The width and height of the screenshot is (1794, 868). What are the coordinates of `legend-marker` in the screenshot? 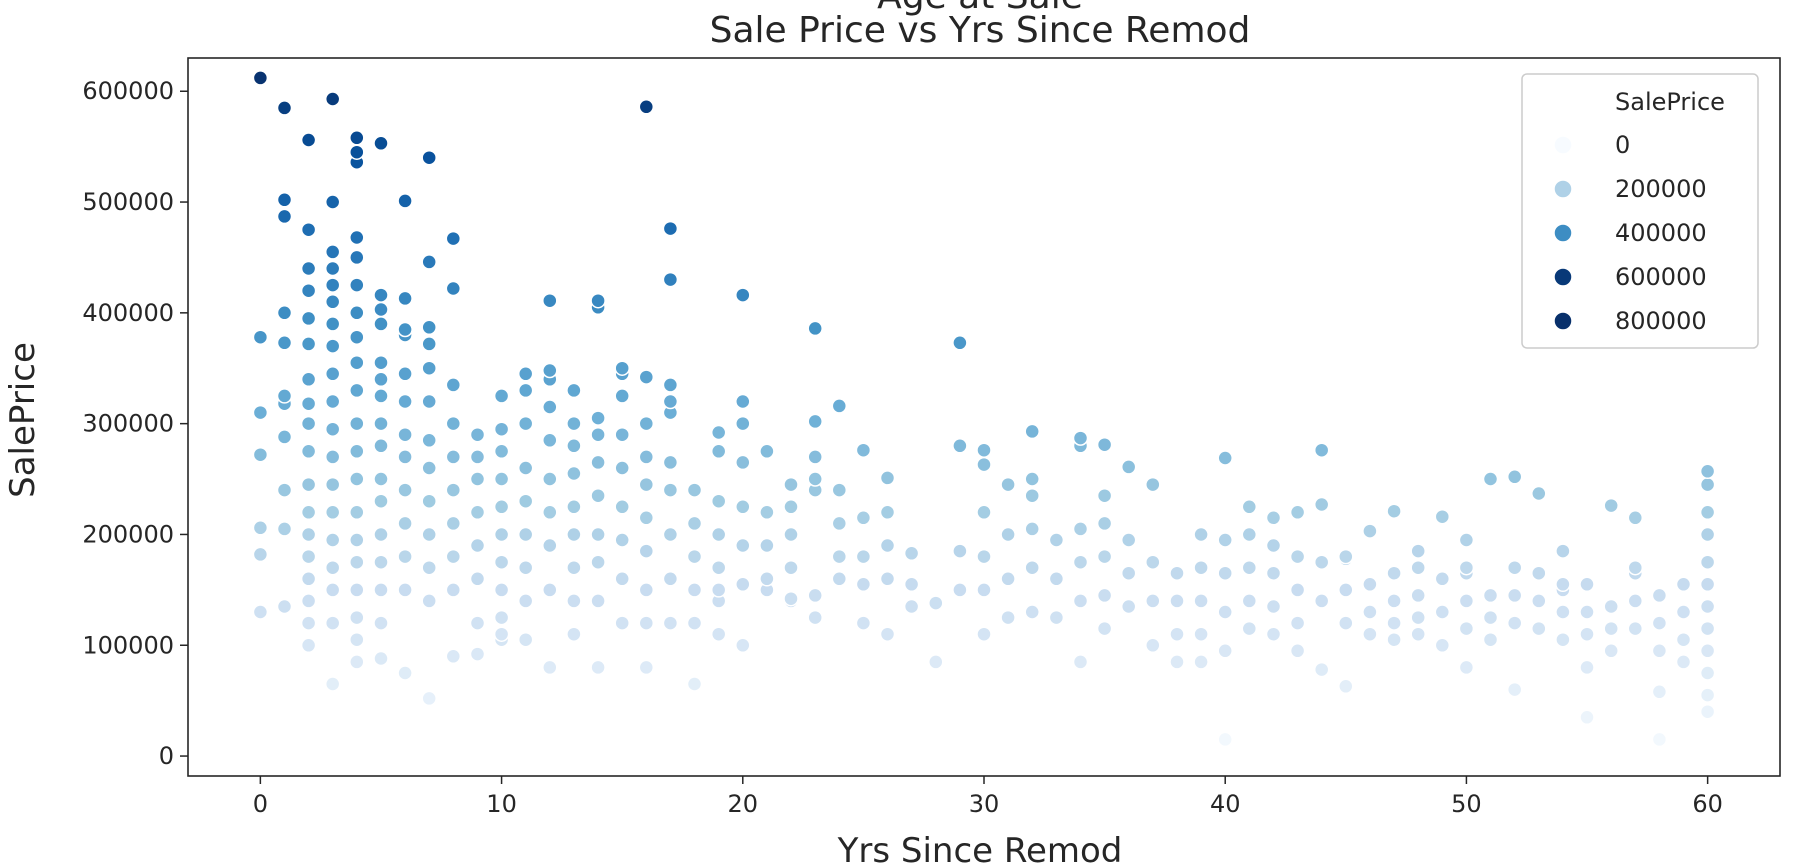 It's located at (1563, 145).